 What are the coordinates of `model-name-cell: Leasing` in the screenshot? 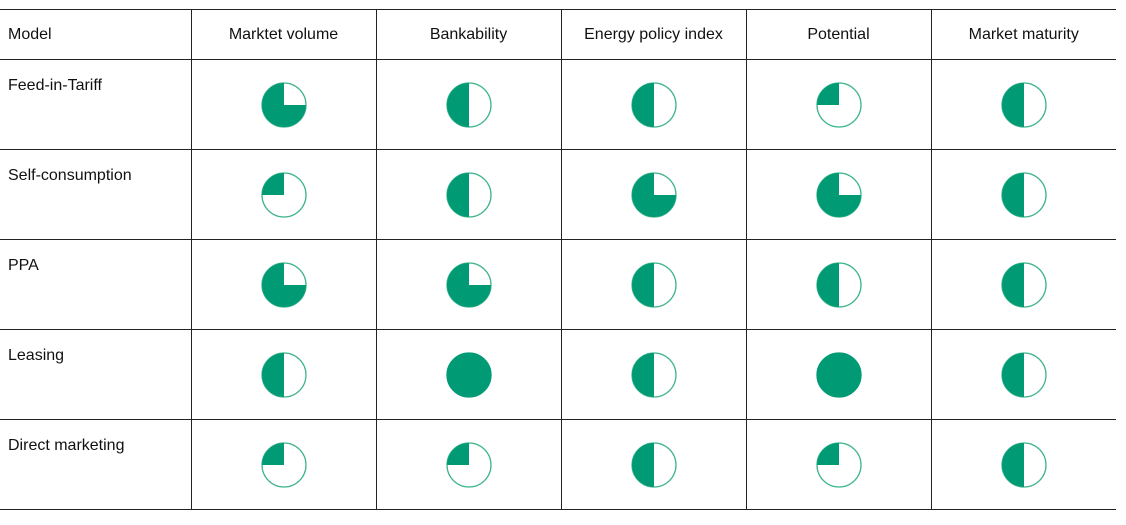 It's located at (95, 374).